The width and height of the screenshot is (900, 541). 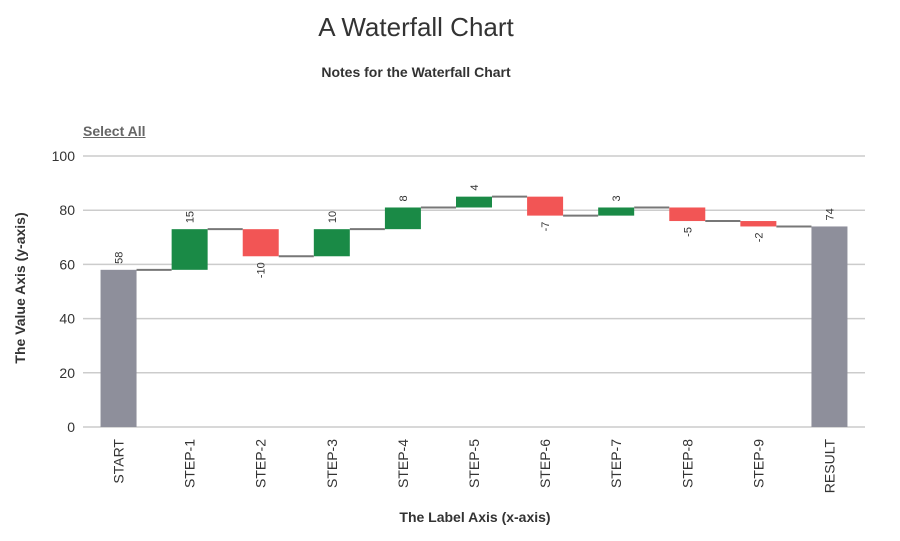 What do you see at coordinates (119, 461) in the screenshot?
I see `x-tick-label: START` at bounding box center [119, 461].